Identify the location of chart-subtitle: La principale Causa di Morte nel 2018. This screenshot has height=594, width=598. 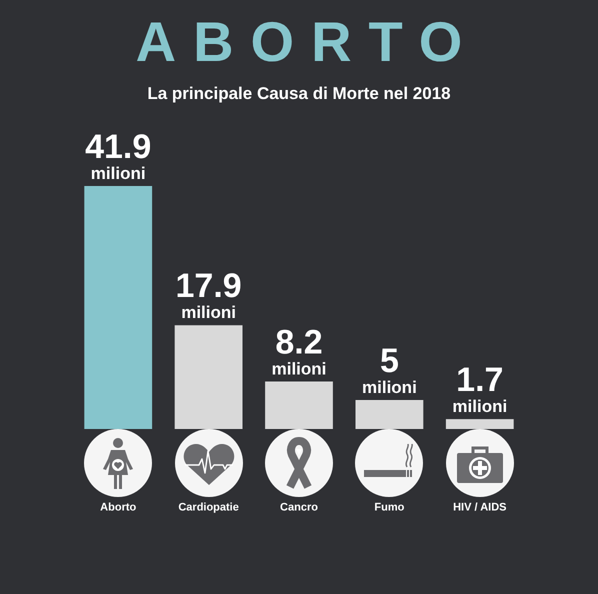
(299, 94).